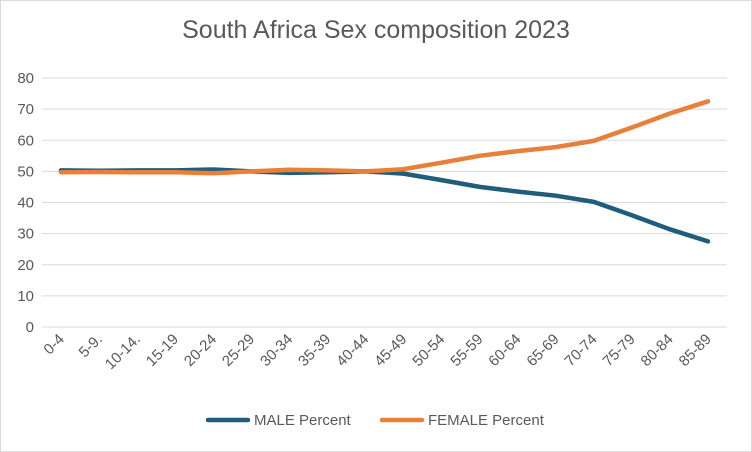  I want to click on female-percent-line, so click(384, 137).